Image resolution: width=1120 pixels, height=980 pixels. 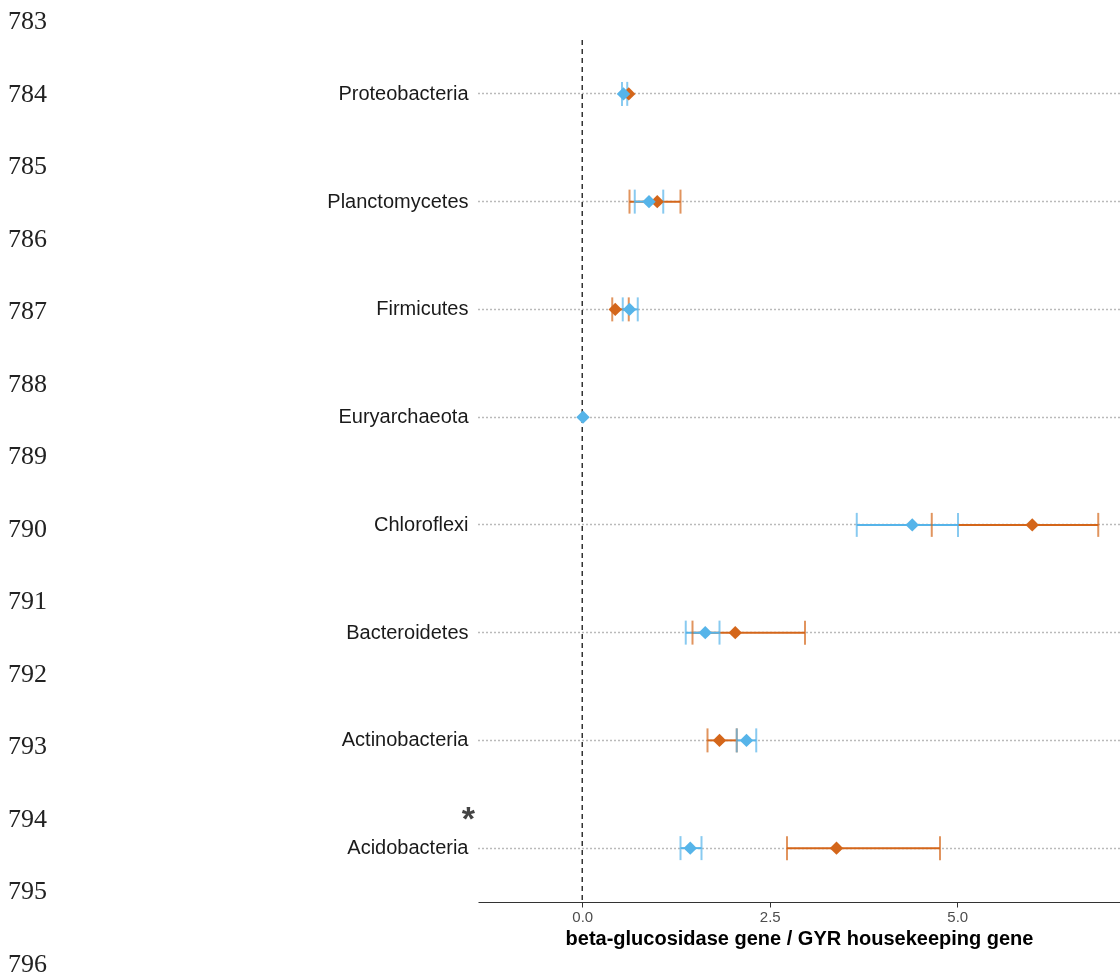 I want to click on text: 795, so click(x=27, y=891).